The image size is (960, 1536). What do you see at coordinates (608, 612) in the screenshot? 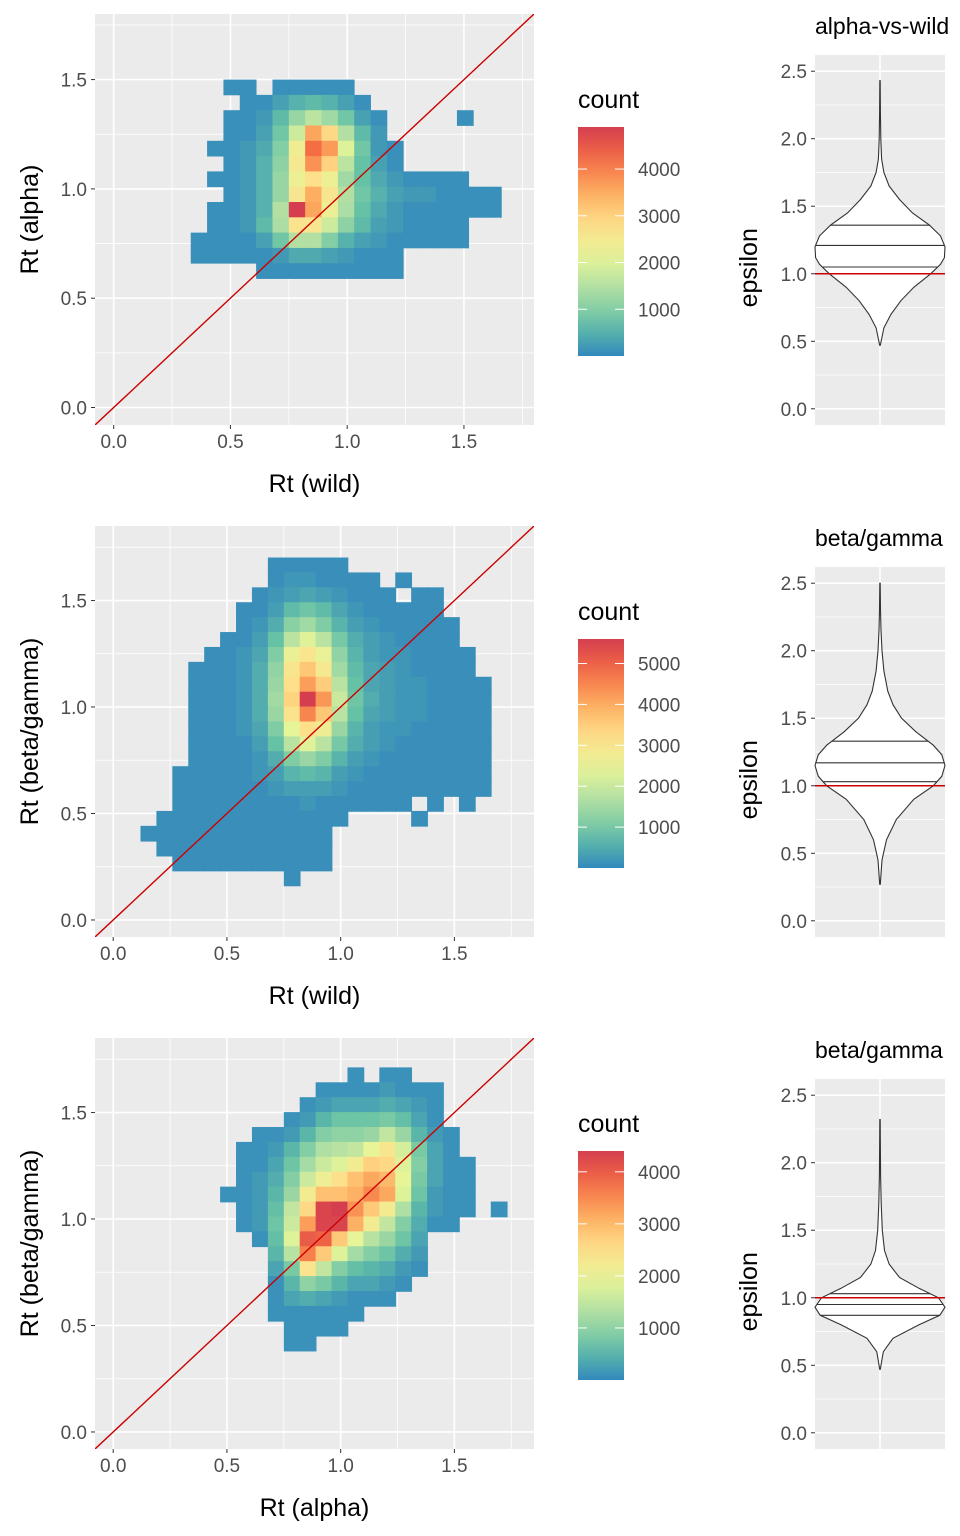
I see `legend-title: count` at bounding box center [608, 612].